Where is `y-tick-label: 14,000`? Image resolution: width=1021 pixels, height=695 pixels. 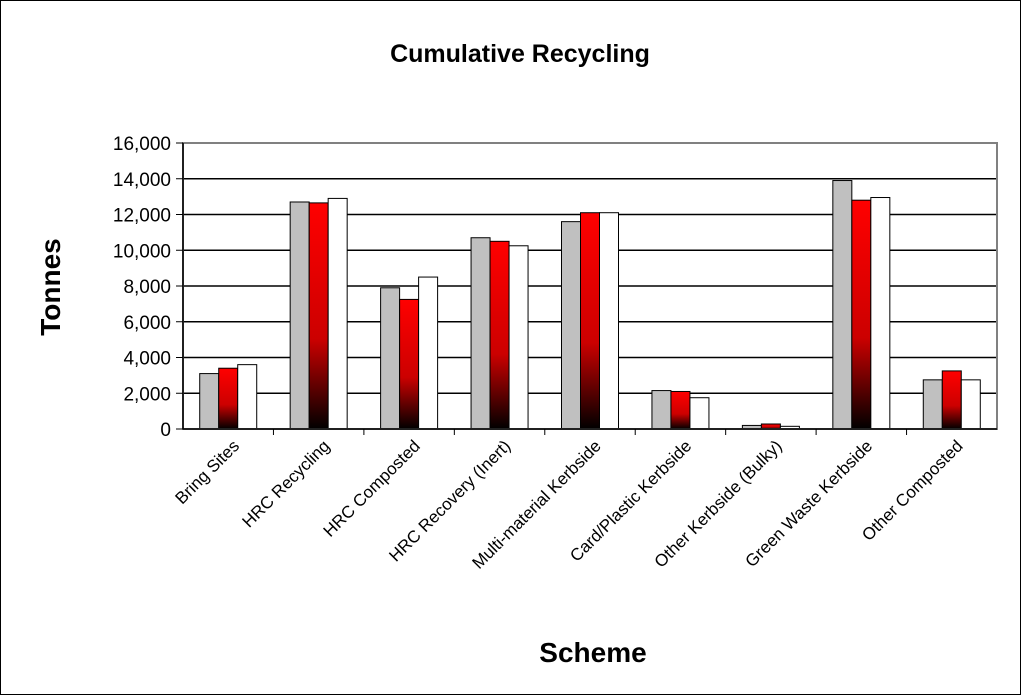
y-tick-label: 14,000 is located at coordinates (142, 180).